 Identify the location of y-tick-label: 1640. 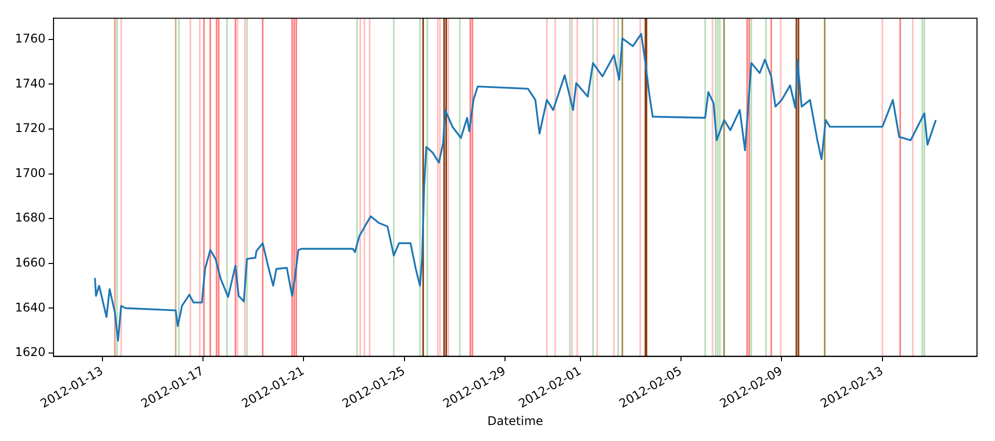
(30, 307).